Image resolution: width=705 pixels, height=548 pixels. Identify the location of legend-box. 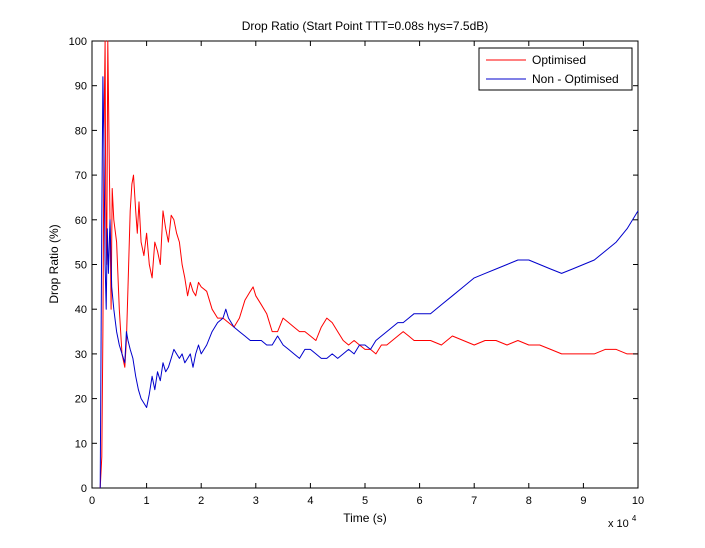
(555, 69).